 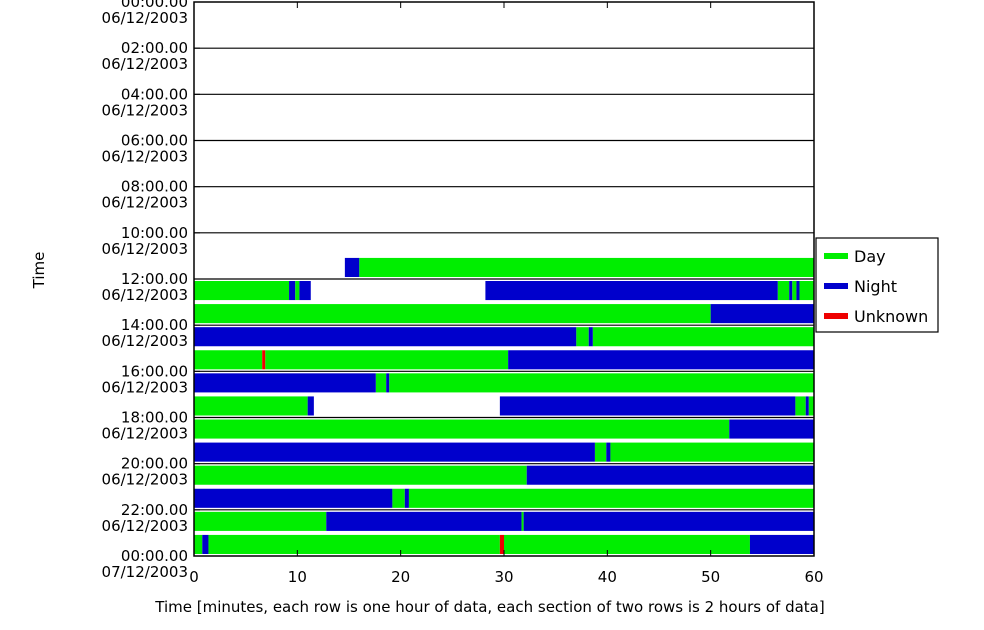 What do you see at coordinates (891, 316) in the screenshot?
I see `legend-label-unknown: Unknown` at bounding box center [891, 316].